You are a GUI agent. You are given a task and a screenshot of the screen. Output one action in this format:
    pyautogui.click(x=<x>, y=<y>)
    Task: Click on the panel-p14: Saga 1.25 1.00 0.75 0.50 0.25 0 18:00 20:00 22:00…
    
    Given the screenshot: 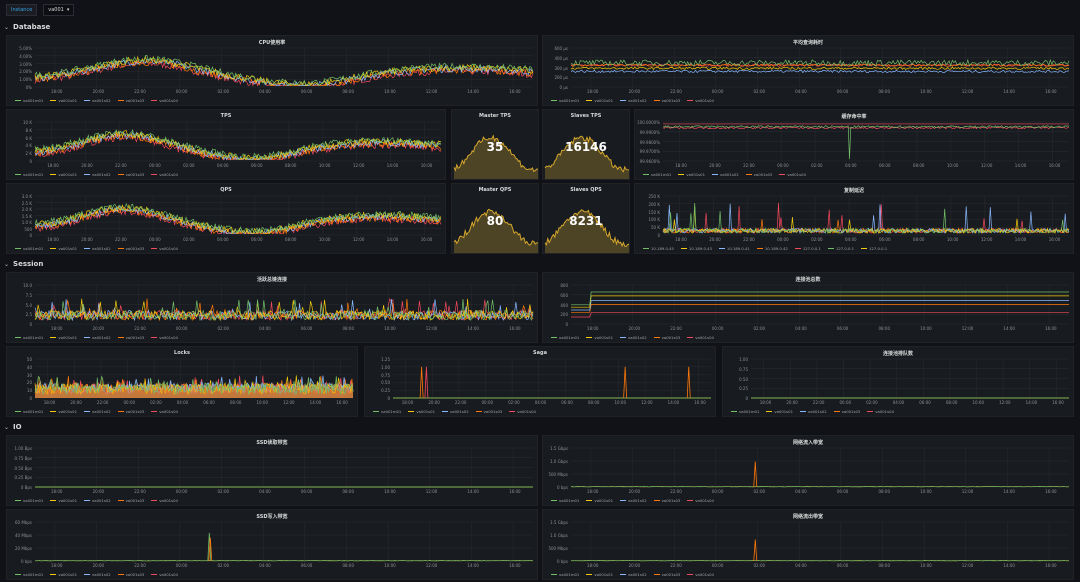 What is the action you would take?
    pyautogui.click(x=540, y=381)
    